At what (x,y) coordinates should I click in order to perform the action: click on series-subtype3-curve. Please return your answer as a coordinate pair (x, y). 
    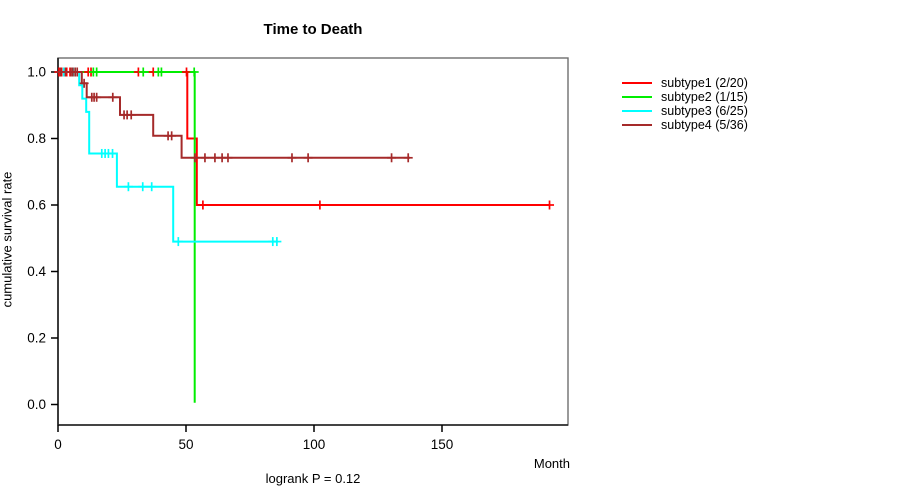
    Looking at the image, I should click on (168, 157).